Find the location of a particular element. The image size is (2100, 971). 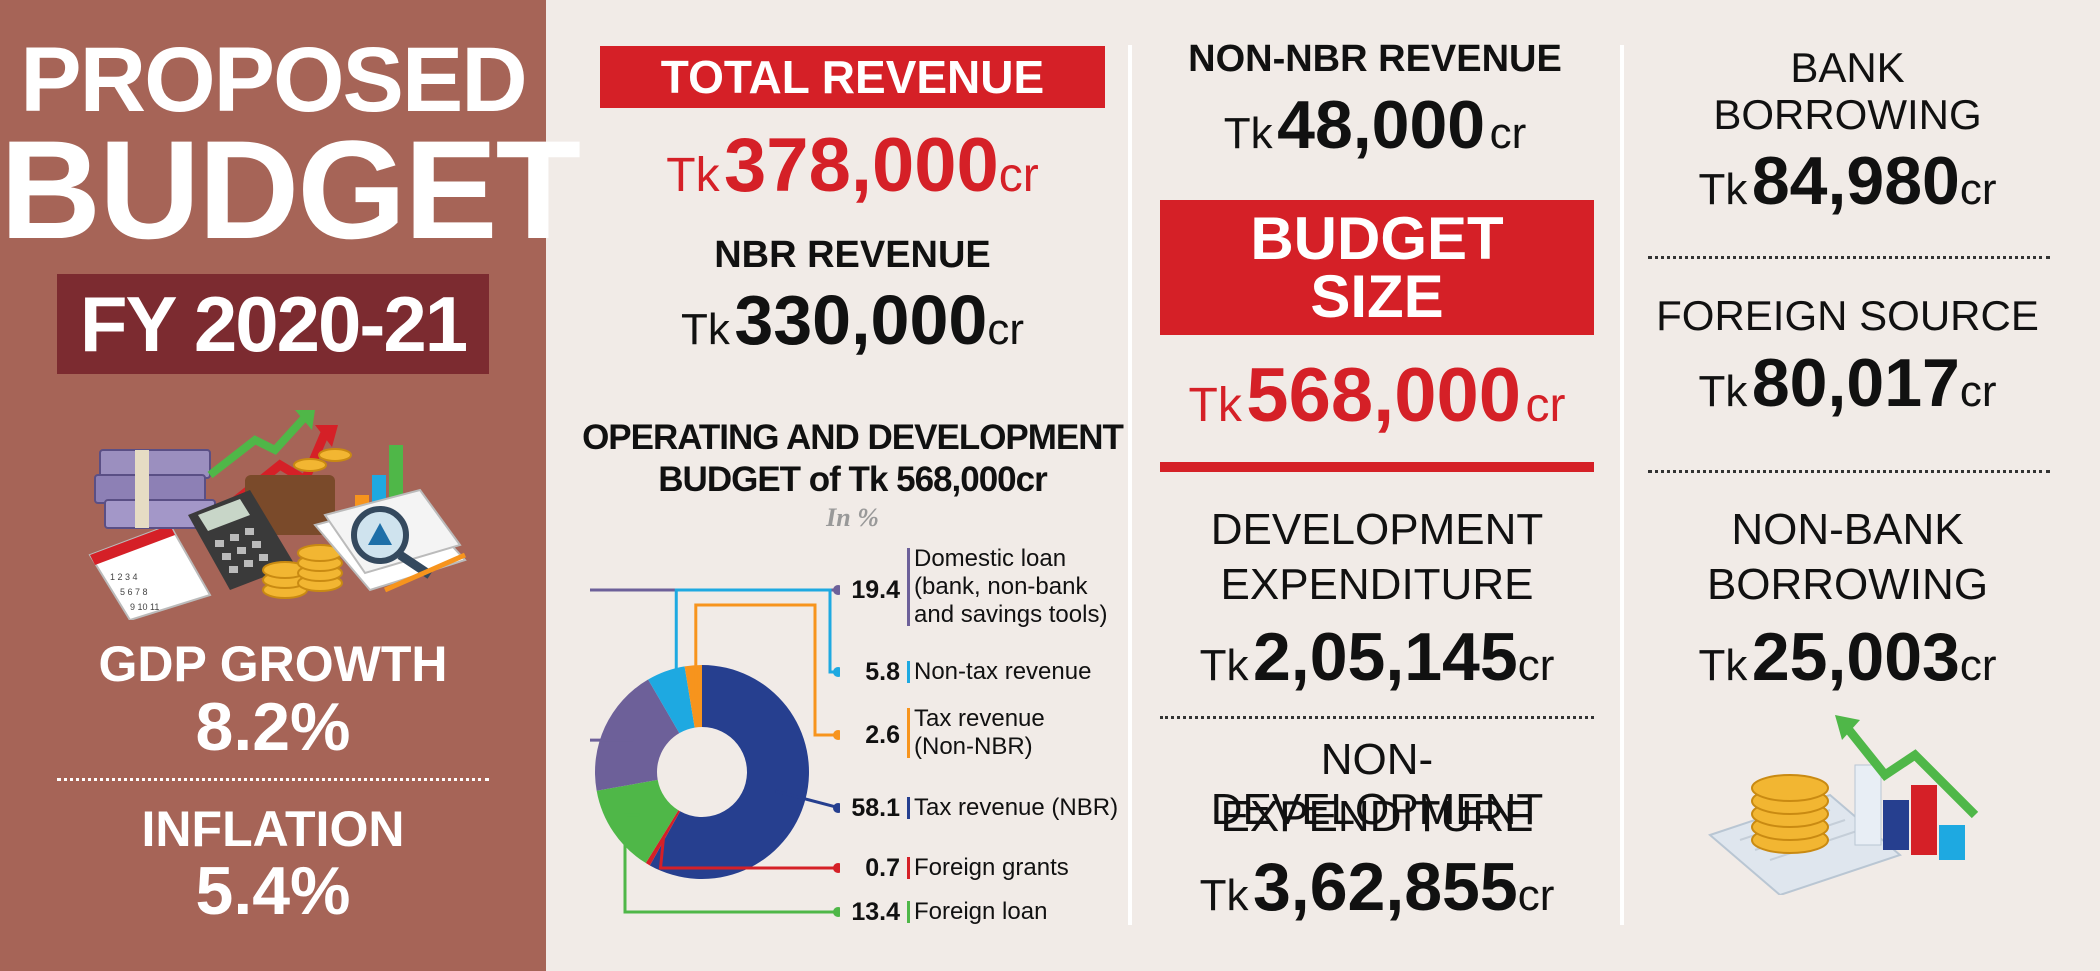

non-development-suffix: cr is located at coordinates (1536, 895).